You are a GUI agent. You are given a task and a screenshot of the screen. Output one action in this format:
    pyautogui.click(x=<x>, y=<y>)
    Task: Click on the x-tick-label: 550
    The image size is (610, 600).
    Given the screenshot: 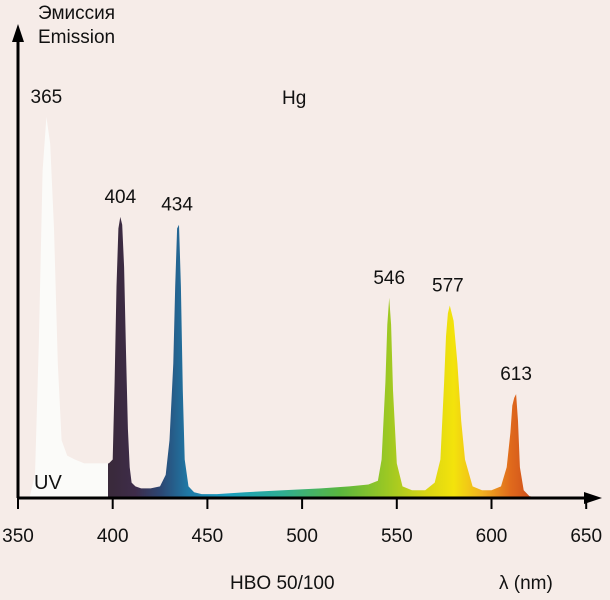 What is the action you would take?
    pyautogui.click(x=397, y=536)
    